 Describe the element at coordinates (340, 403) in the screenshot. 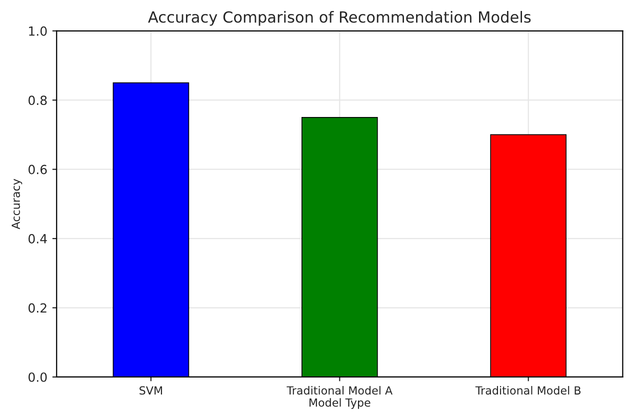

I see `x-axis-title: Model Type` at that location.